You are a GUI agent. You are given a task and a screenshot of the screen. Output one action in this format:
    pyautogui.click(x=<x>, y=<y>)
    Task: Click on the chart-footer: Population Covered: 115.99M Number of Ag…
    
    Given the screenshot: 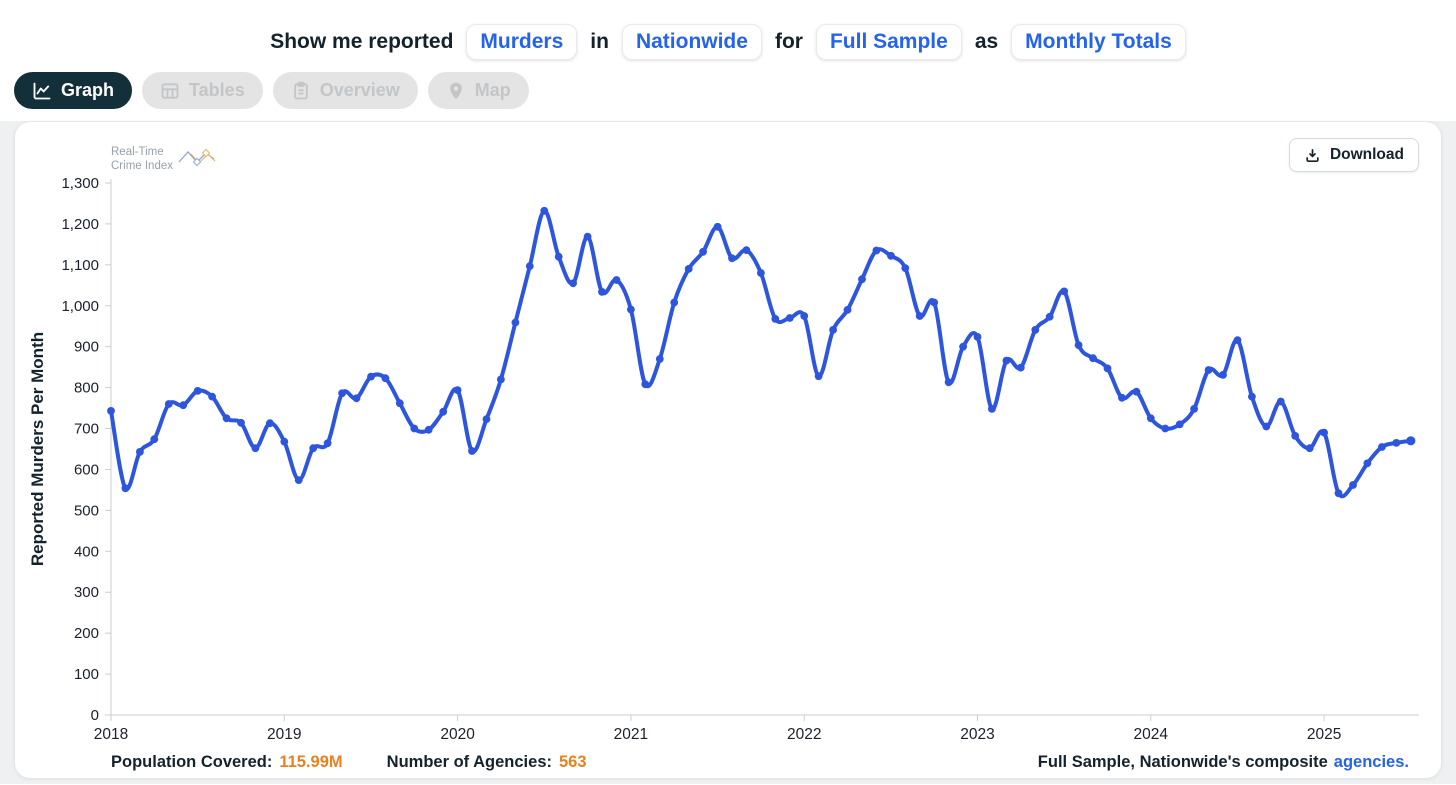 What is the action you would take?
    pyautogui.click(x=728, y=762)
    